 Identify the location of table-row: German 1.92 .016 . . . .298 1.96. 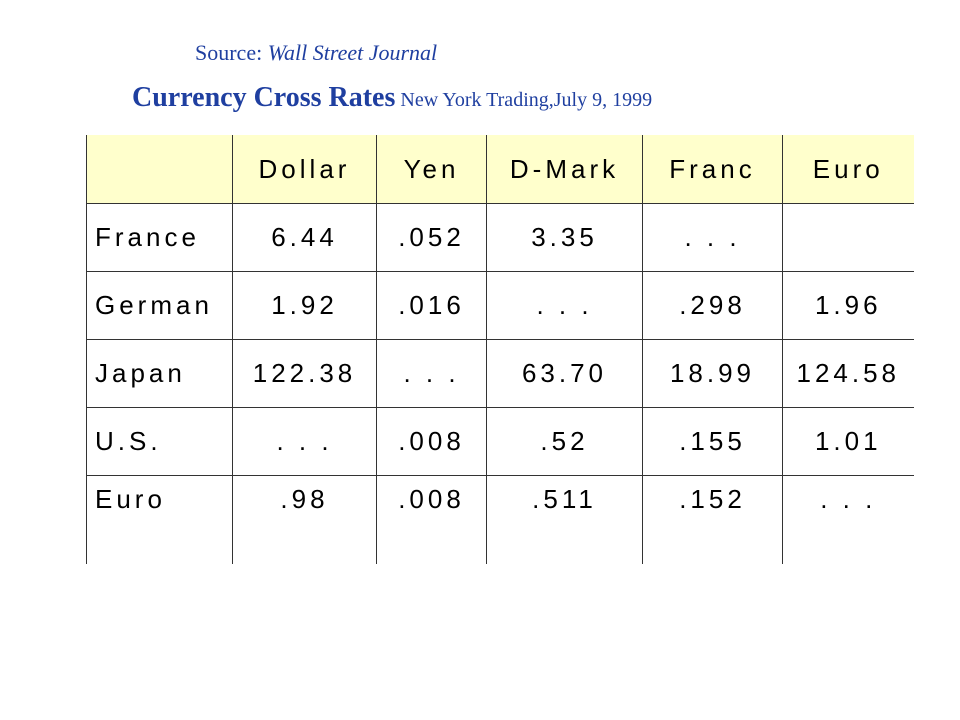
(500, 305).